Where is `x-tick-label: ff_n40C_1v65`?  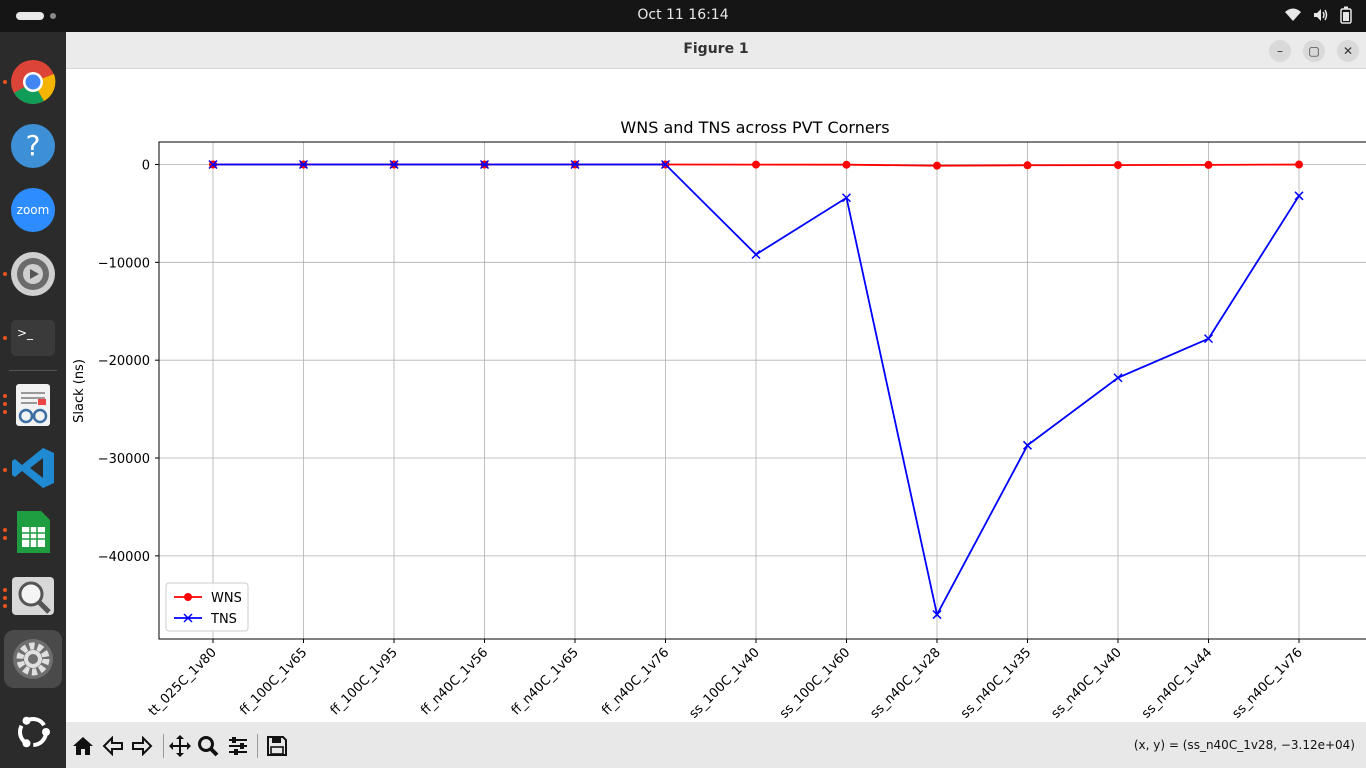
x-tick-label: ff_n40C_1v65 is located at coordinates (545, 681).